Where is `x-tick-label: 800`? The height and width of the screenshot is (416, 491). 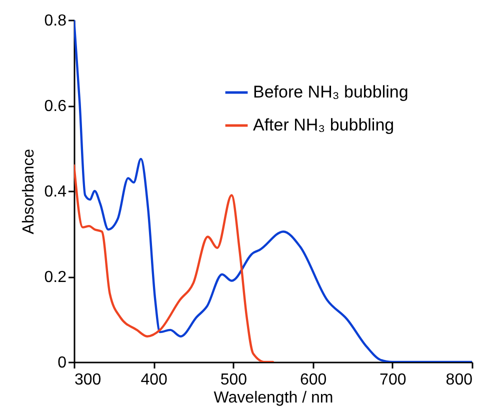 x-tick-label: 800 is located at coordinates (459, 380).